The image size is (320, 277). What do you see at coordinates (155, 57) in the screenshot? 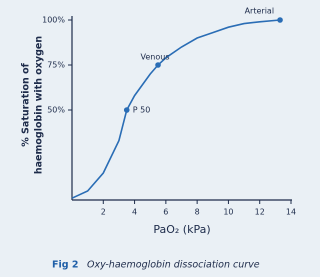
I see `point-label: Venous` at bounding box center [155, 57].